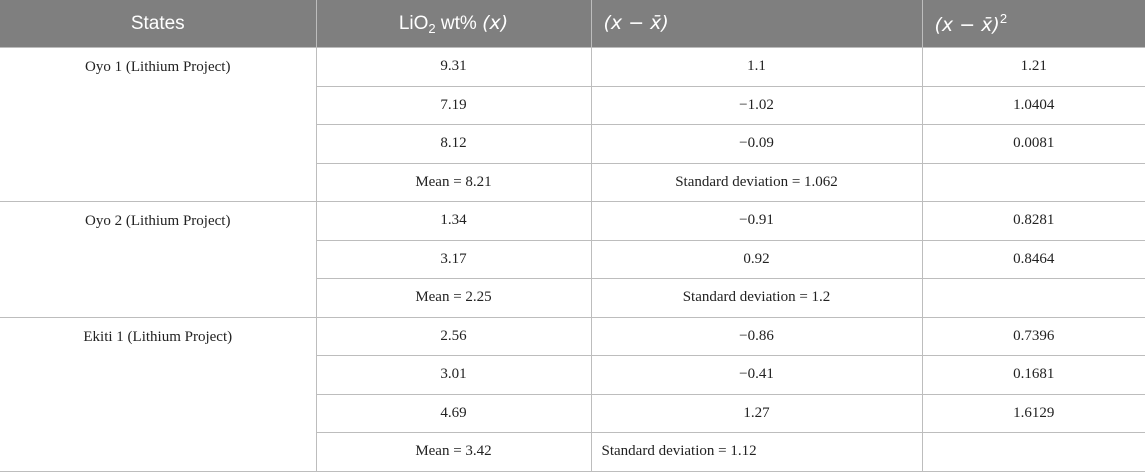  What do you see at coordinates (756, 413) in the screenshot?
I see `deviation-cell: 1.27` at bounding box center [756, 413].